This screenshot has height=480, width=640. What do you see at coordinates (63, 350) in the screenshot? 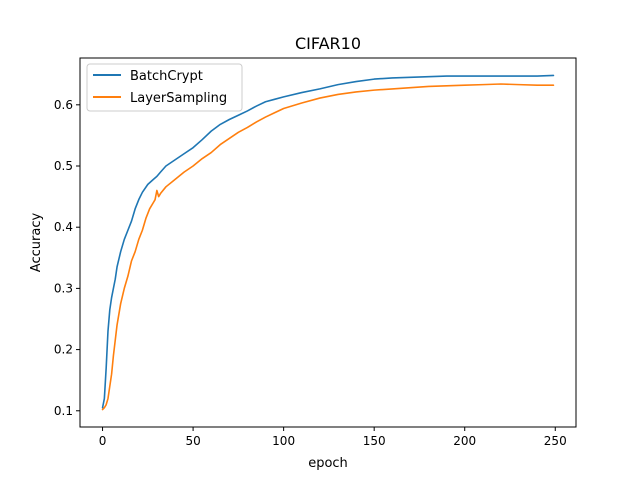
I see `y-tick-label: 0.2` at bounding box center [63, 350].